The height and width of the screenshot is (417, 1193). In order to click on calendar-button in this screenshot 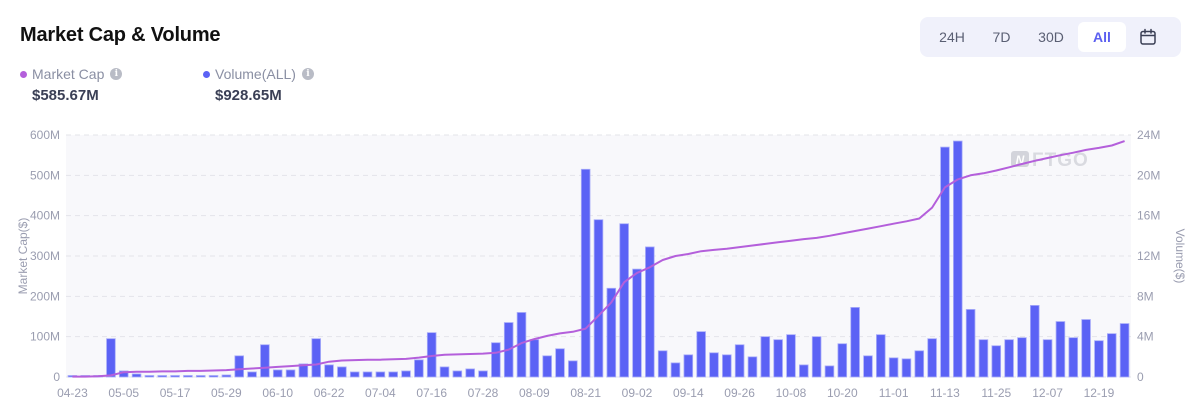, I will do `click(1148, 37)`.